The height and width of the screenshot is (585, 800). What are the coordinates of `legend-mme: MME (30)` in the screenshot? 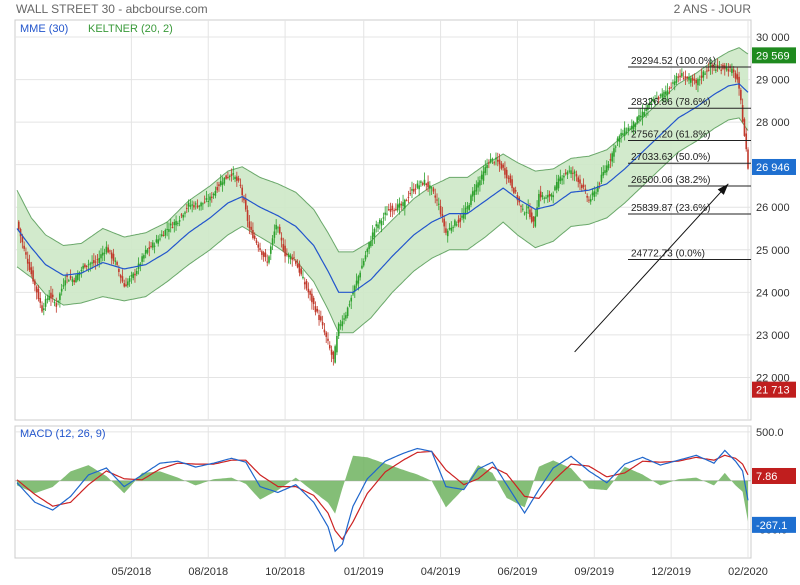 It's located at (44, 29).